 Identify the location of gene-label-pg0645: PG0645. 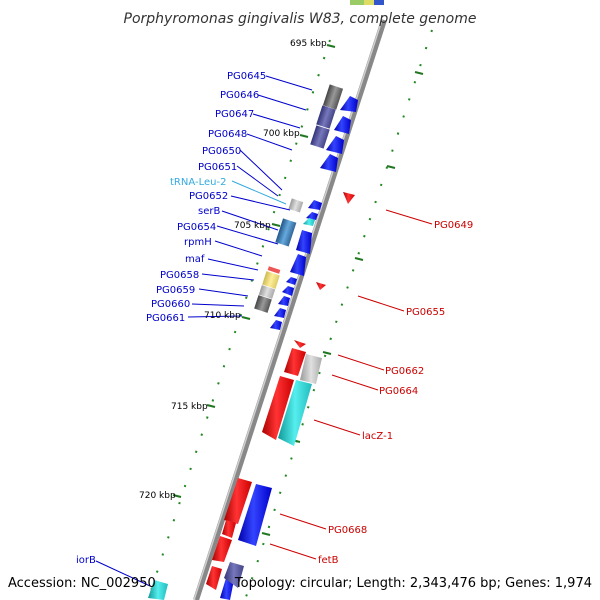
(246, 76).